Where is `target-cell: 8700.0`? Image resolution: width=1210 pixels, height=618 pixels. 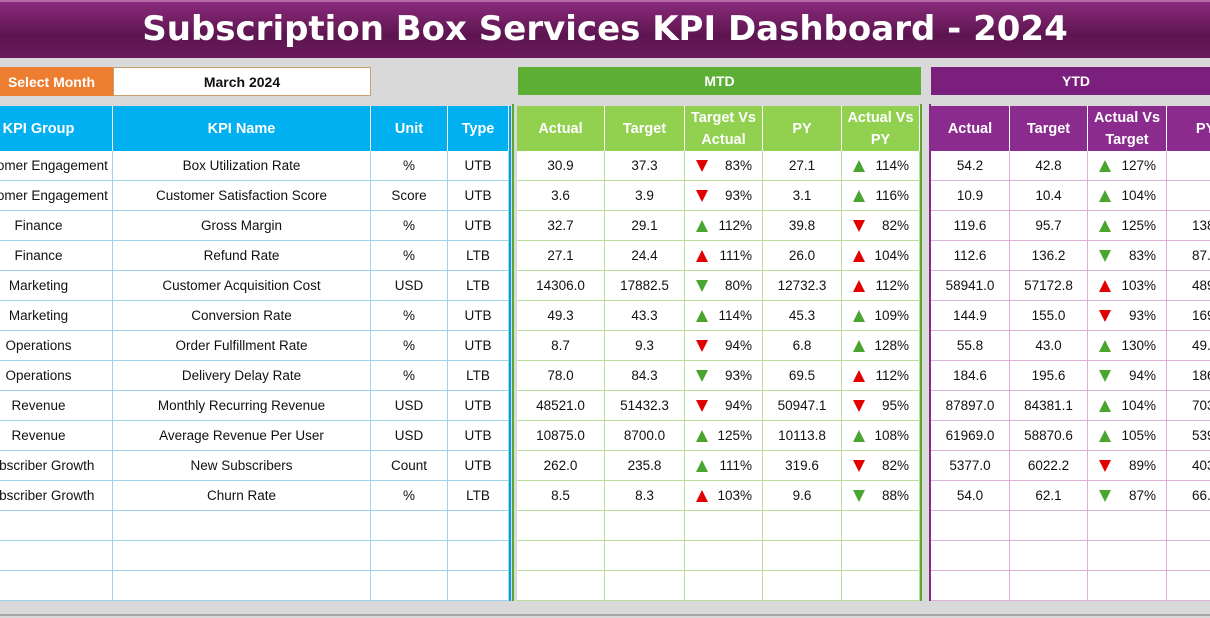 target-cell: 8700.0 is located at coordinates (645, 436).